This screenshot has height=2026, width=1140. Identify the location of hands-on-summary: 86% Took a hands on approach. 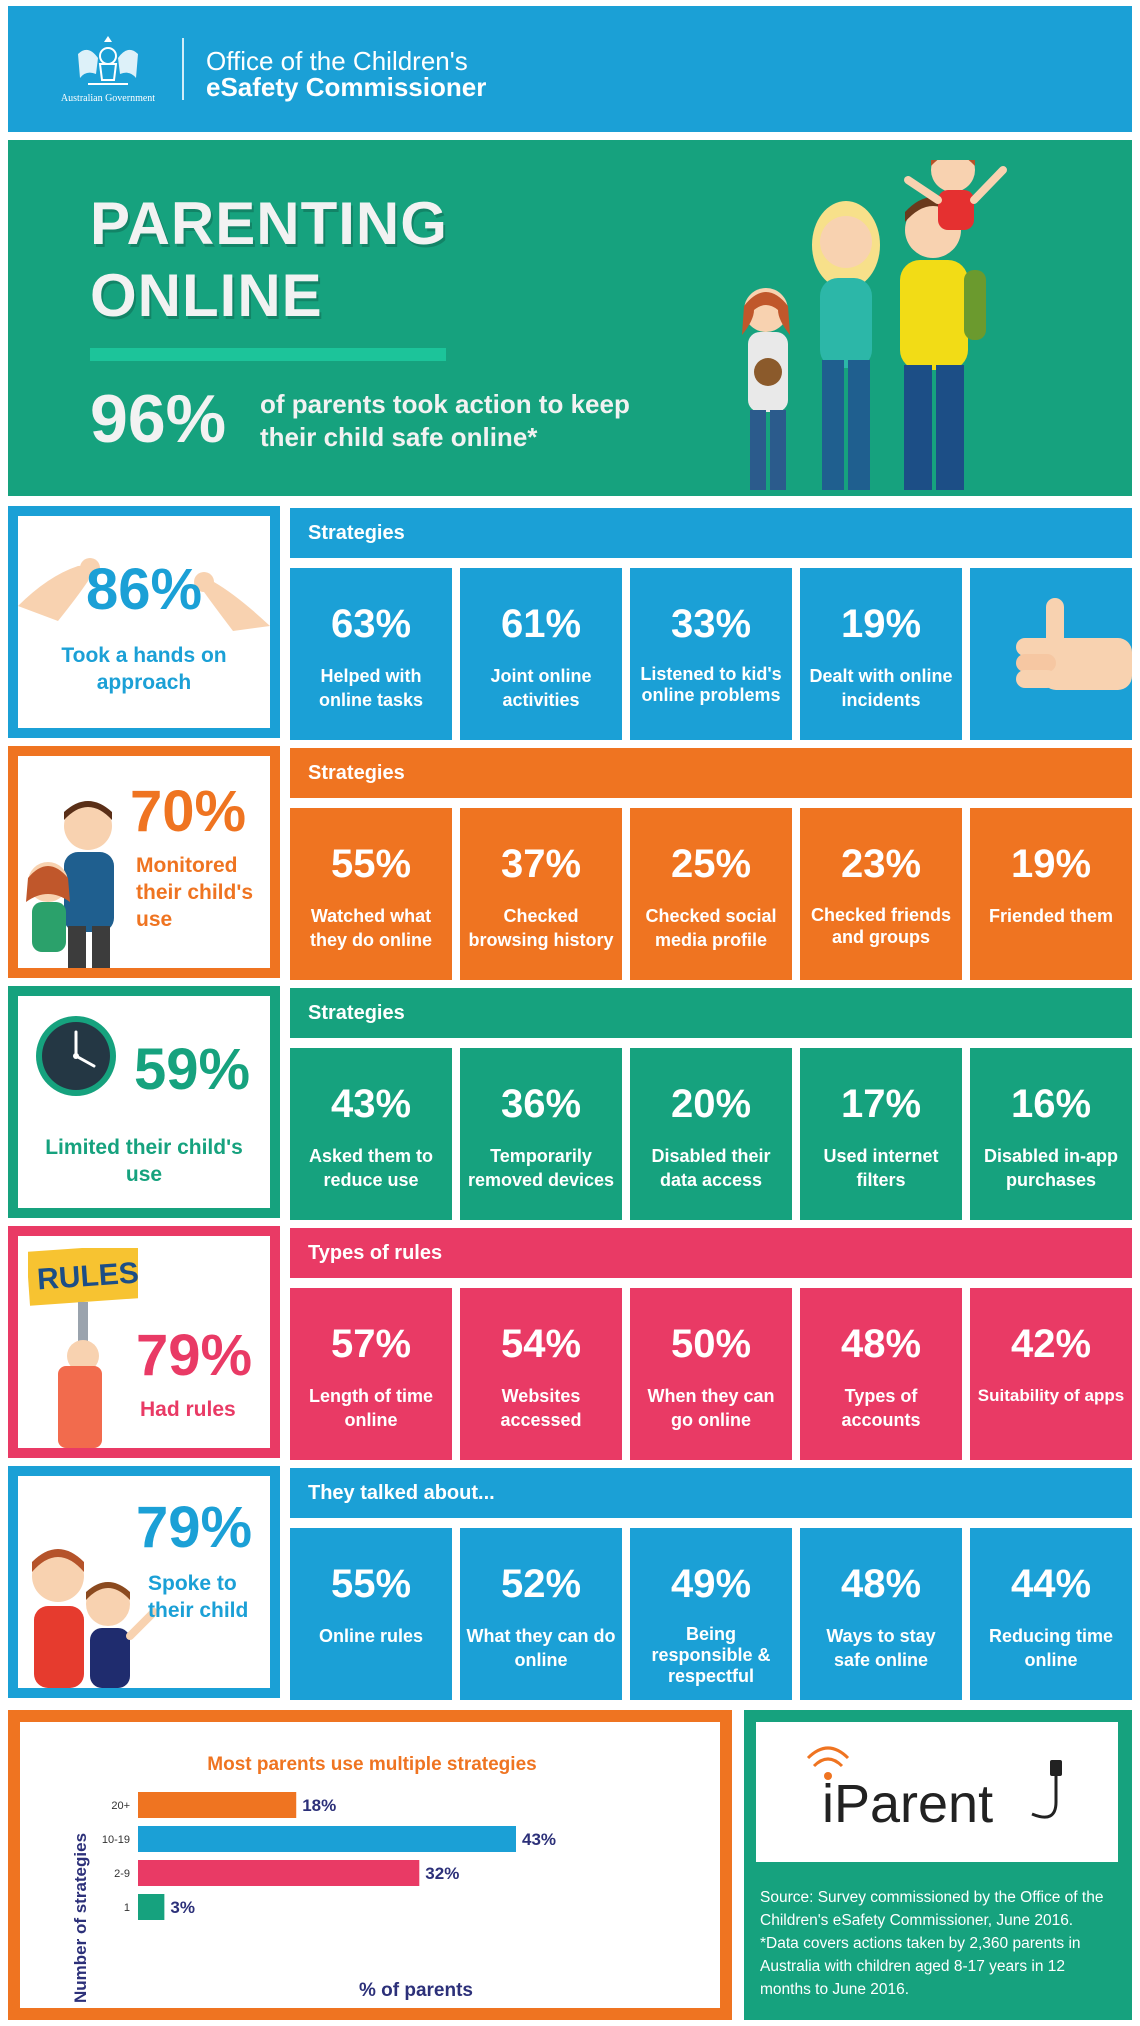
(144, 622).